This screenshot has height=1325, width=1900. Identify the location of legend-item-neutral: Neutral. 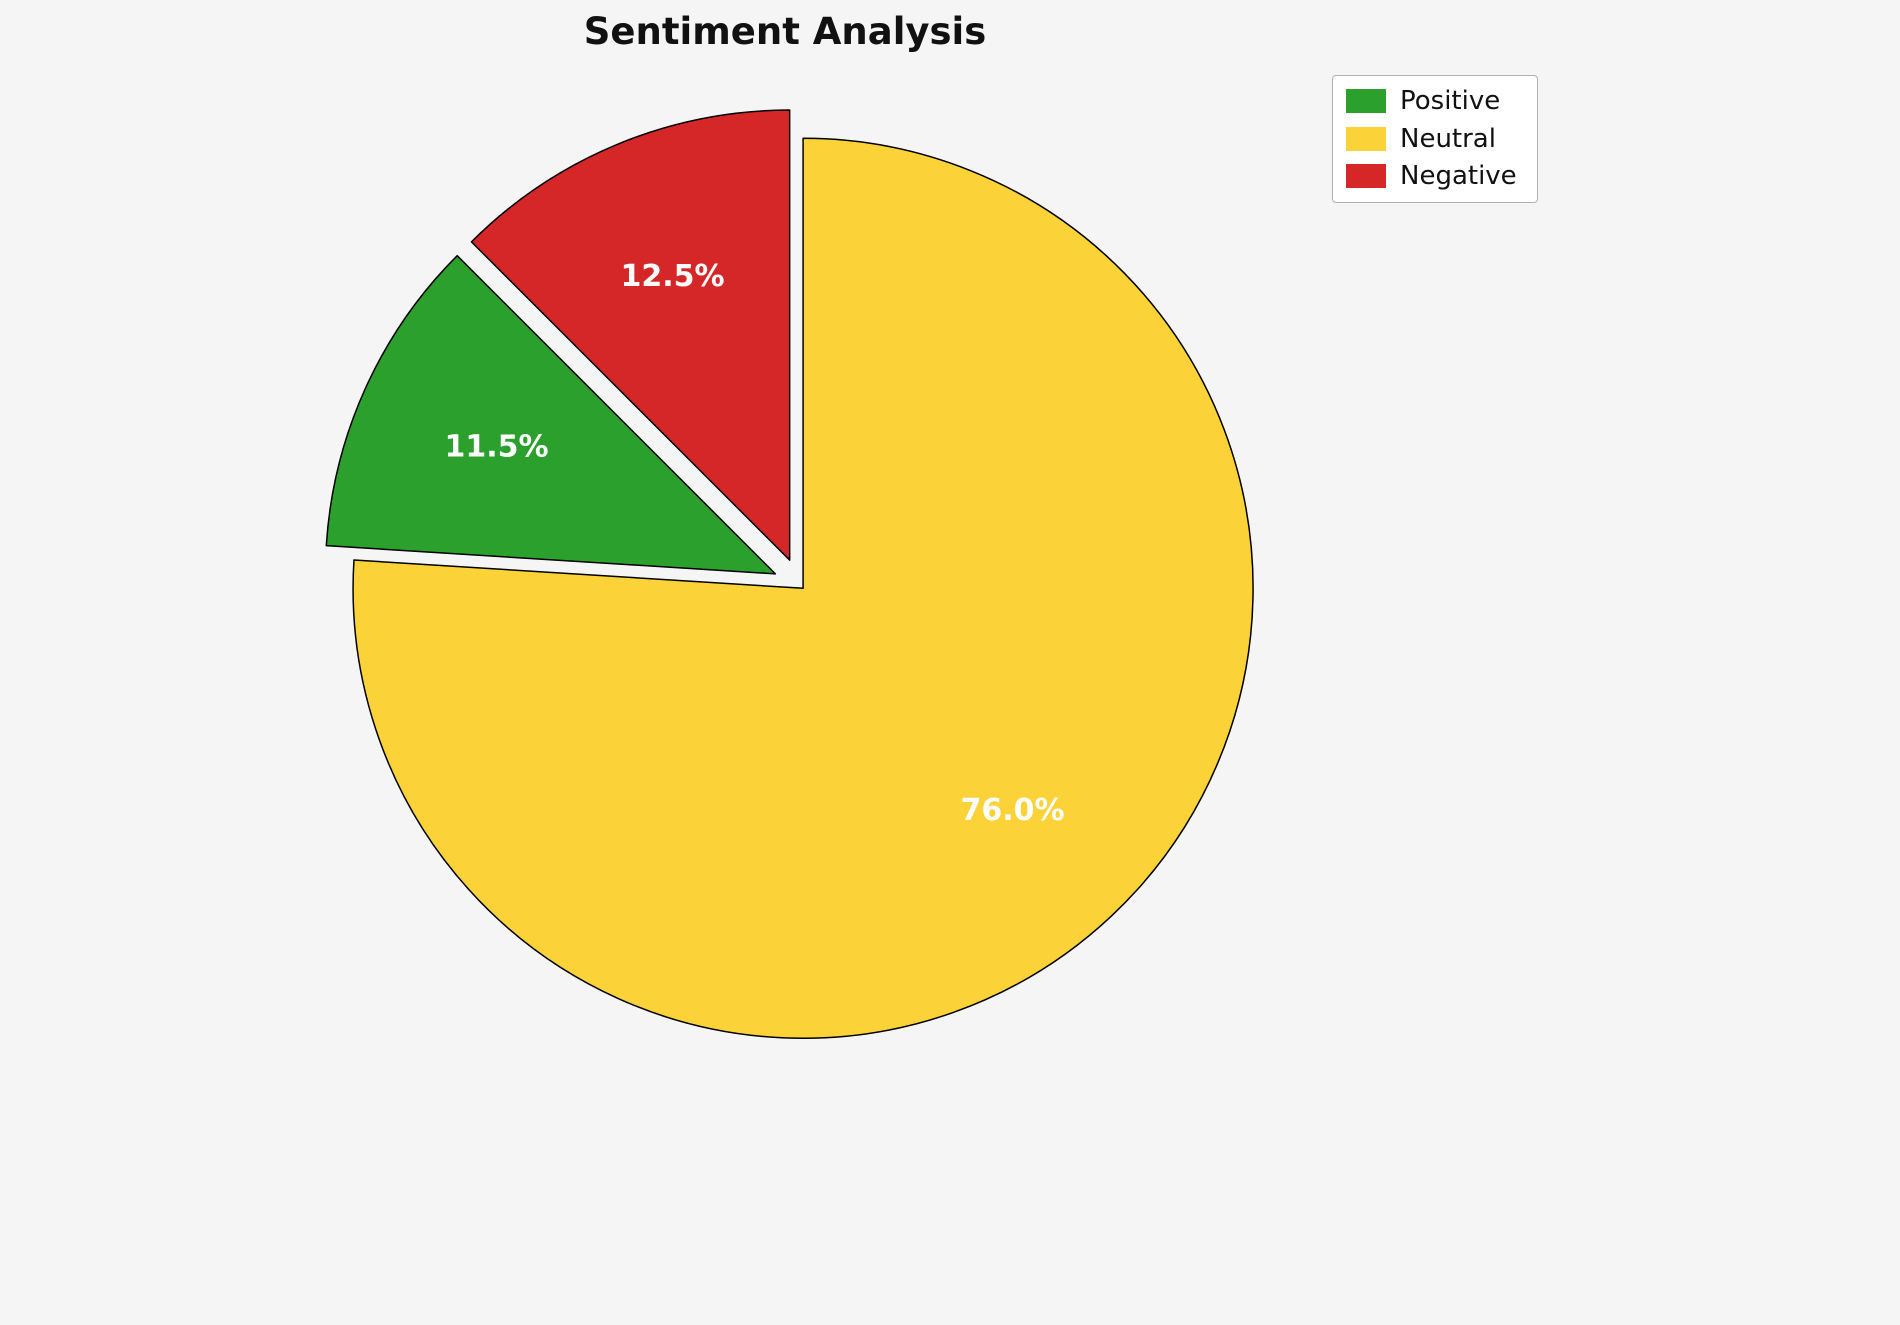
(1435, 138).